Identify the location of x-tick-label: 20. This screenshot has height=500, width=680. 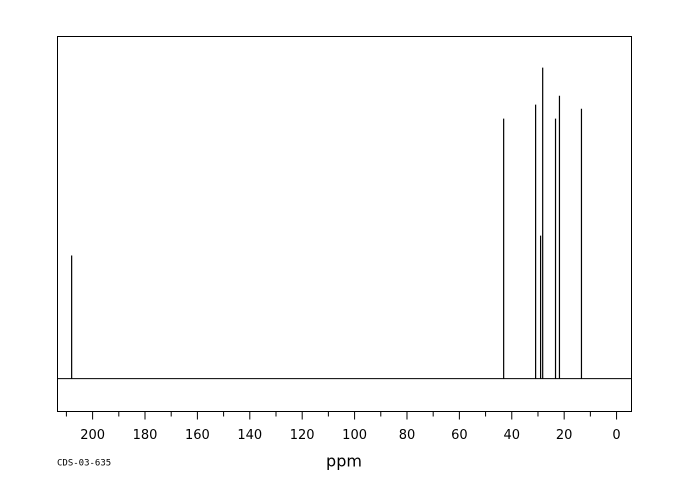
(564, 435).